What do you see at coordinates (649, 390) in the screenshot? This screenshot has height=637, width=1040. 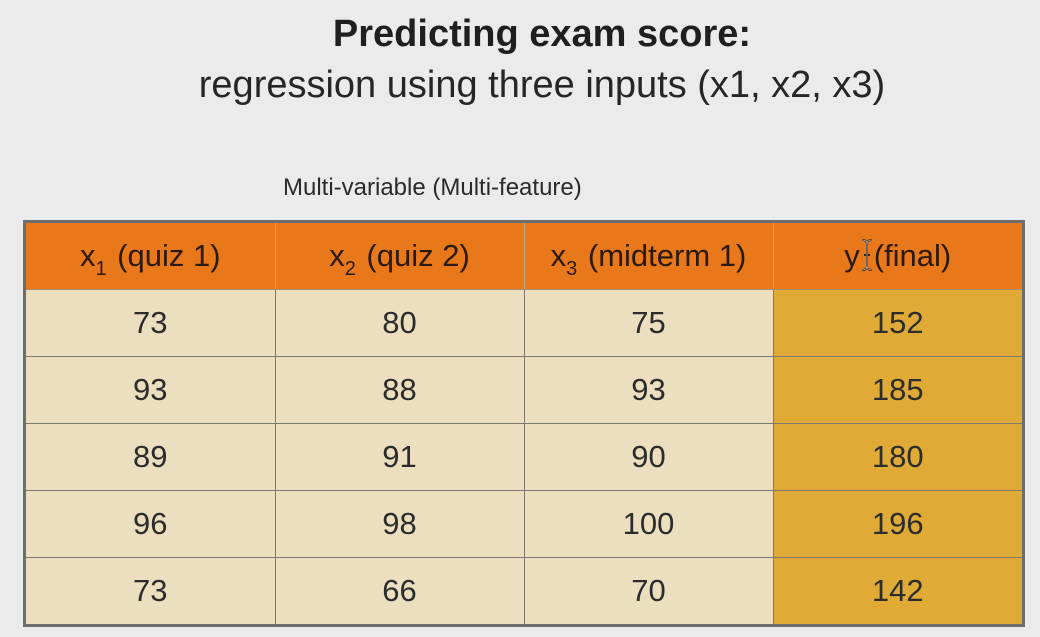 I see `cell-x3: 93` at bounding box center [649, 390].